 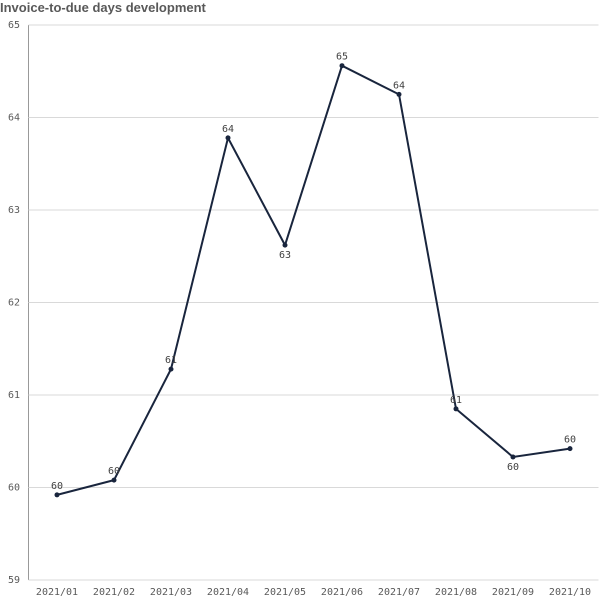 I want to click on x-tick-label: 2021/10, so click(x=570, y=592).